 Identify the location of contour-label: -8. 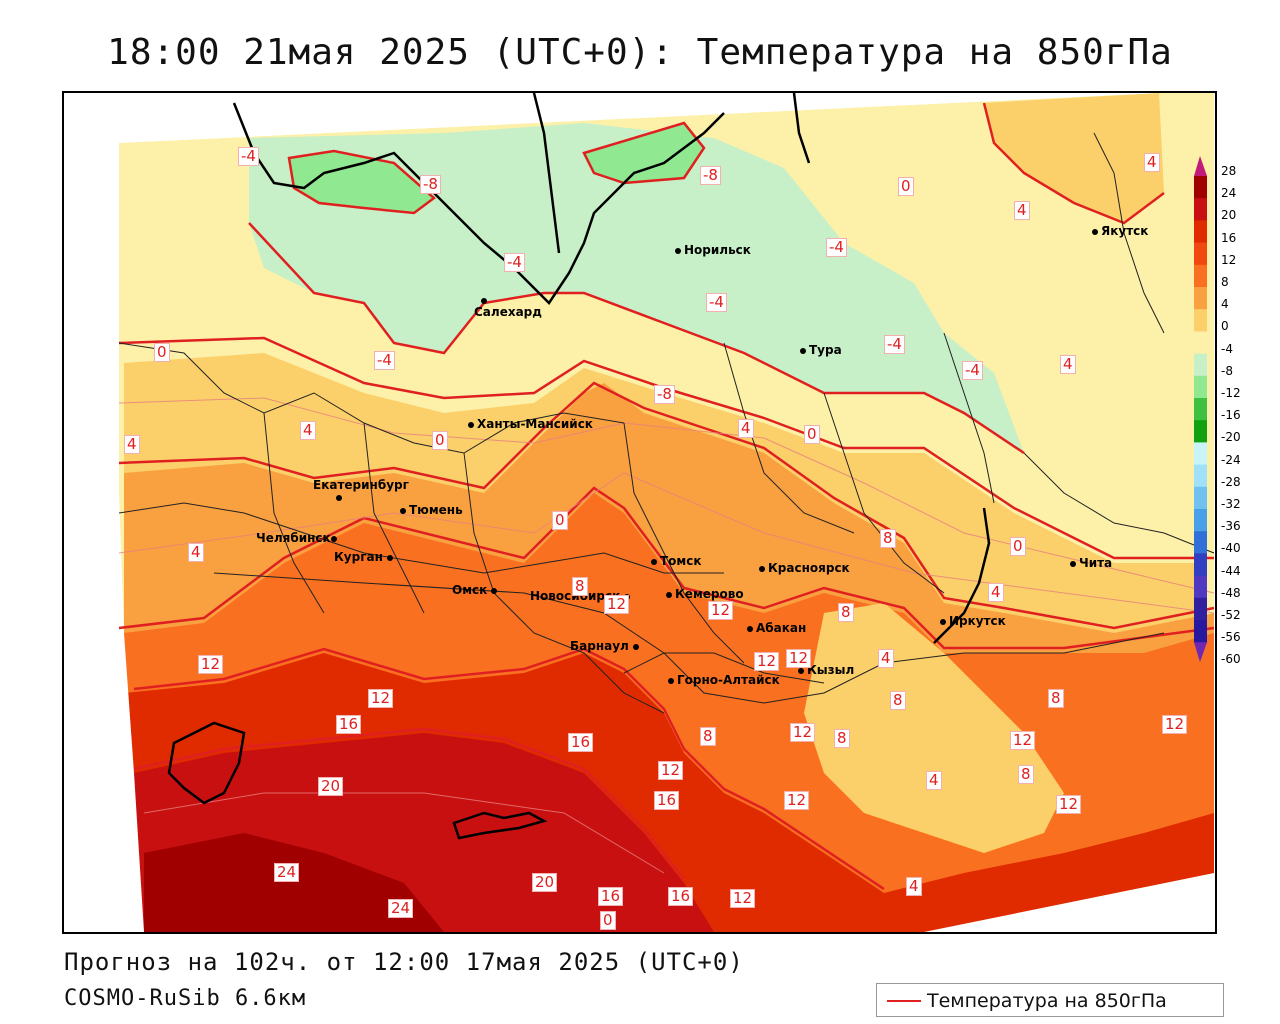
(710, 175).